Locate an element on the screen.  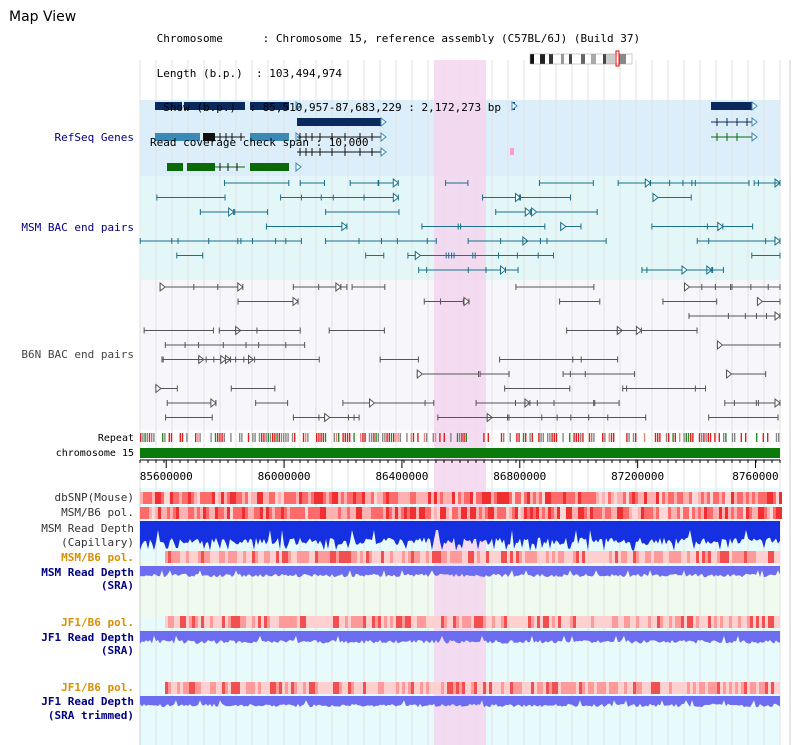
page-title: Map View is located at coordinates (43, 17).